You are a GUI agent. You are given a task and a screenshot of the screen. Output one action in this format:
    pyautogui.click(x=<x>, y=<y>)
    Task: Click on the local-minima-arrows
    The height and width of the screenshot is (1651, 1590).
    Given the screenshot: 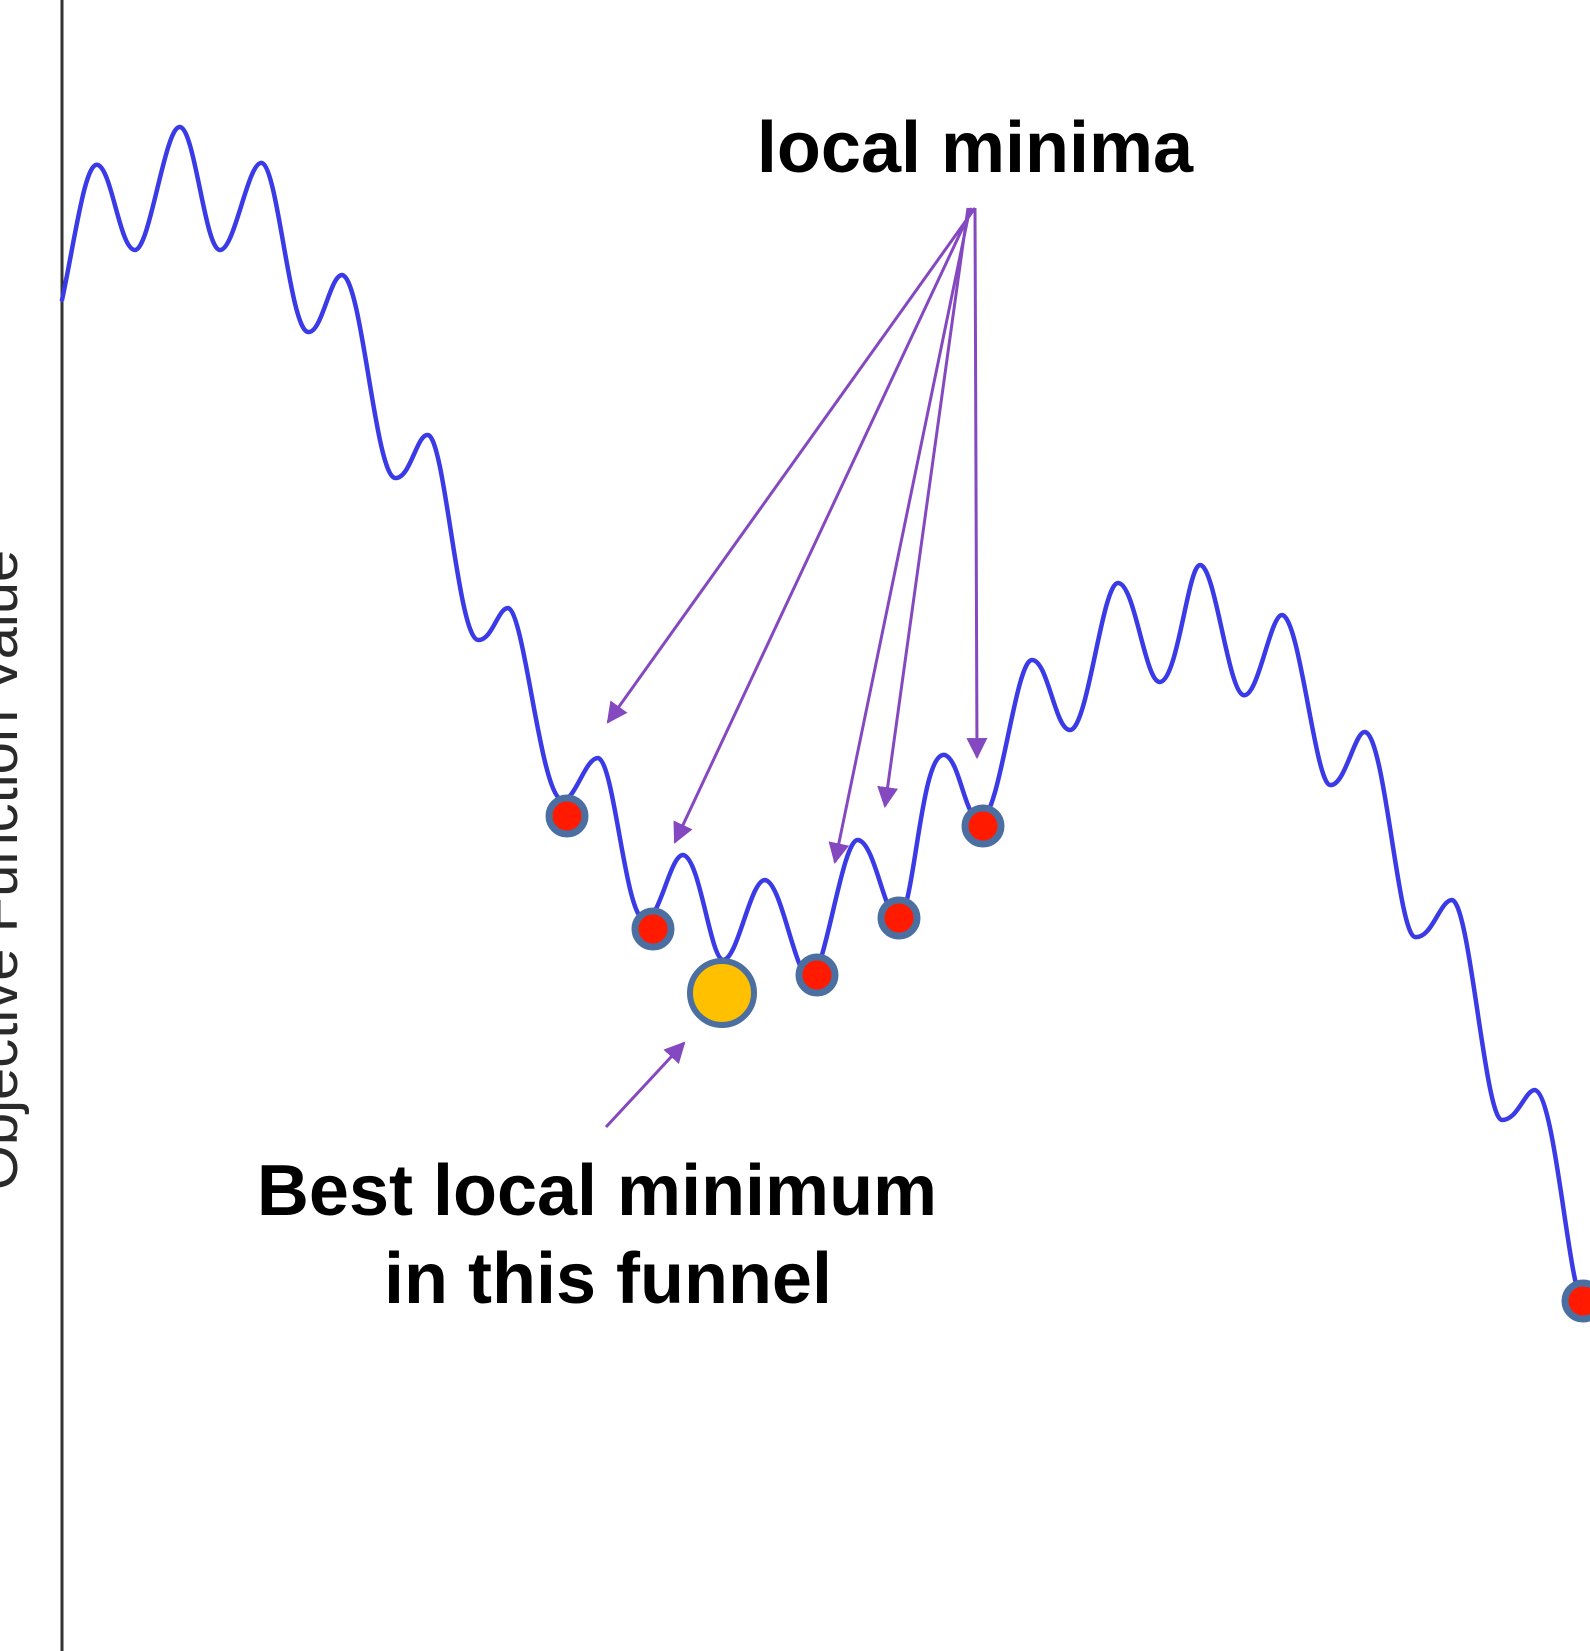 What is the action you would take?
    pyautogui.click(x=796, y=668)
    